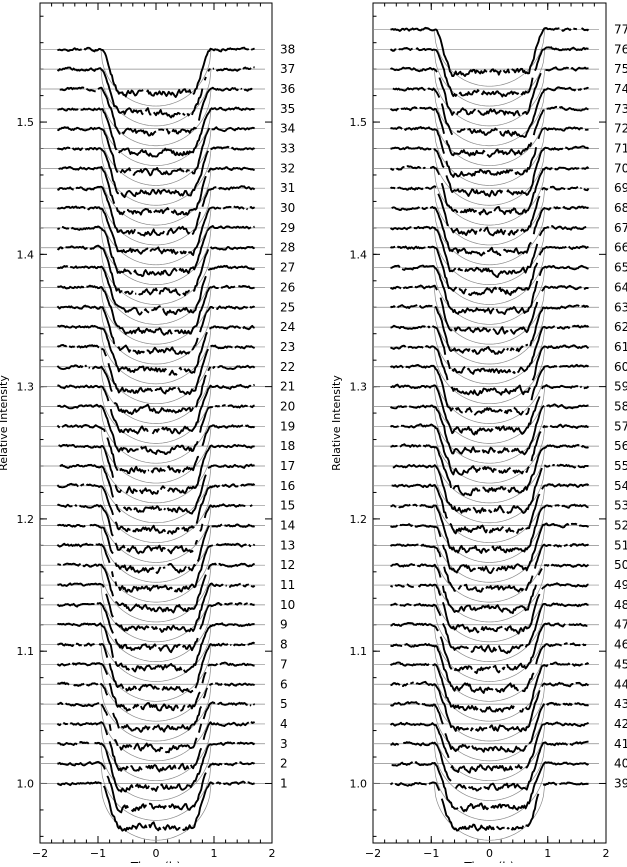 This screenshot has width=627, height=867. I want to click on left-curve-label-35: 35, so click(287, 109).